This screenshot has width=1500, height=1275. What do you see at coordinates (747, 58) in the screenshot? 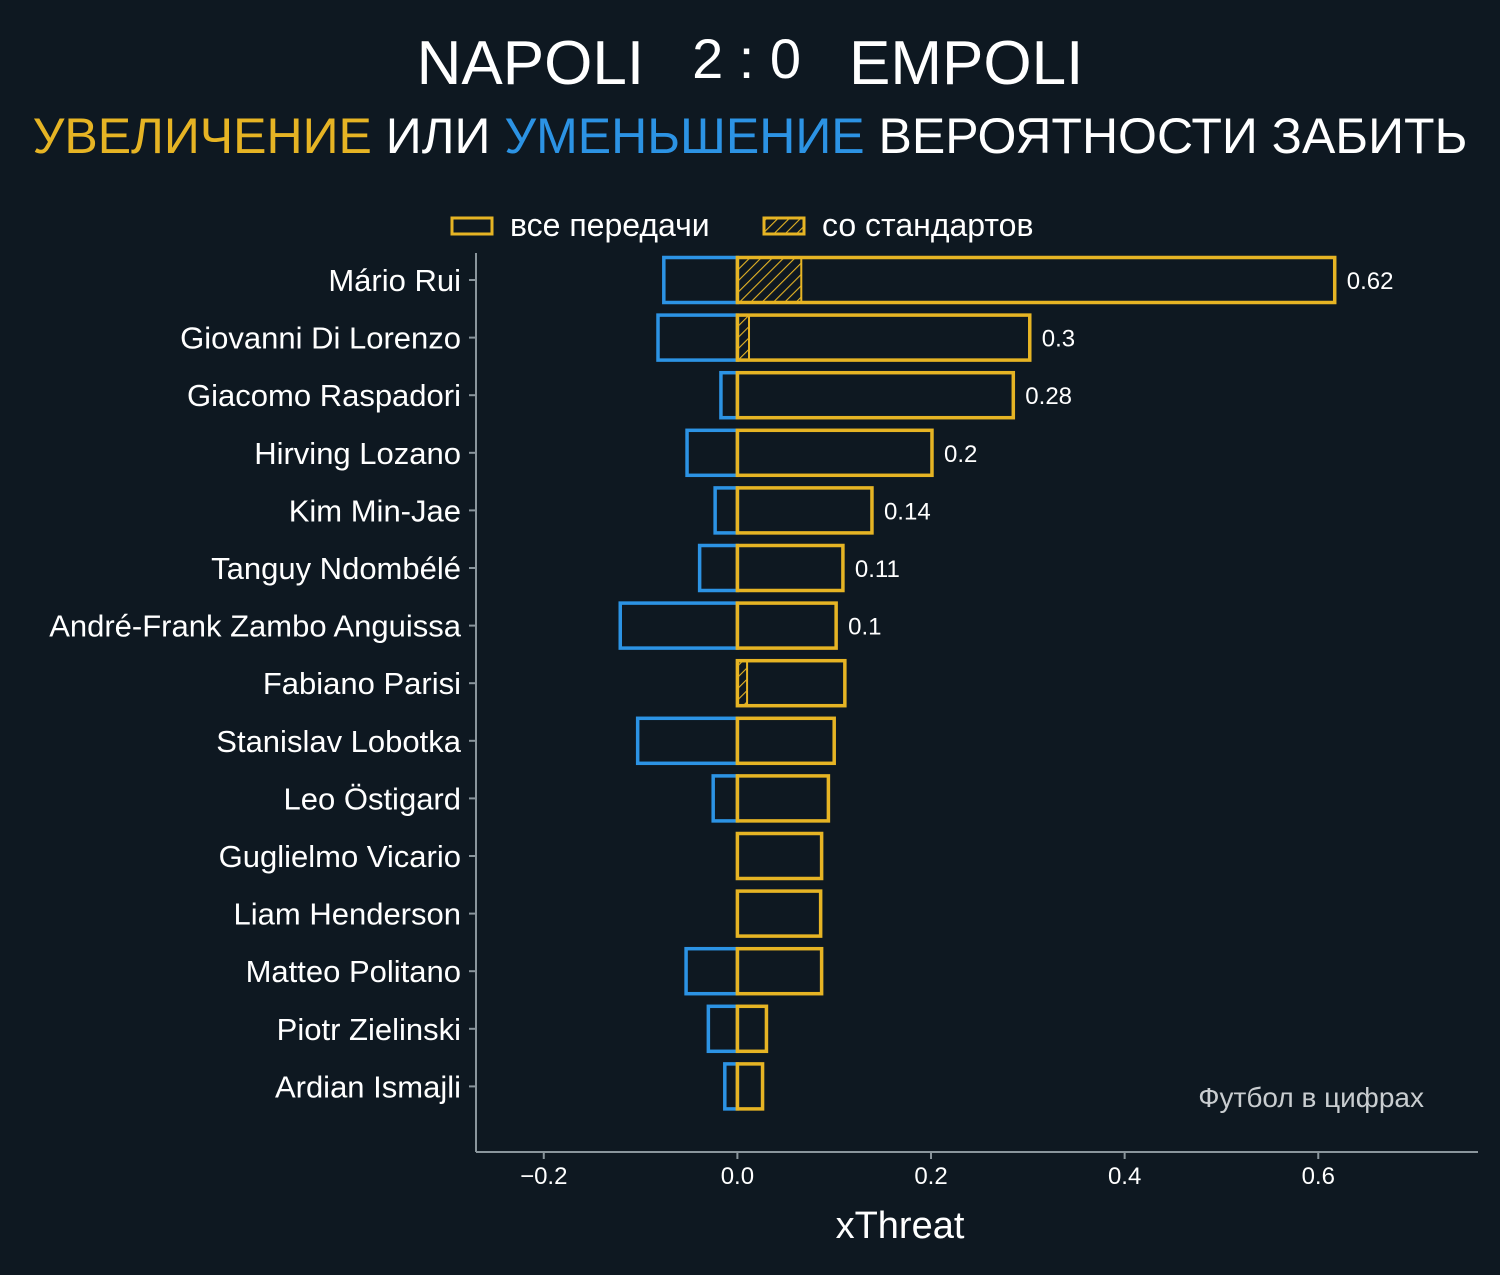
I see `score: 2 : 0` at bounding box center [747, 58].